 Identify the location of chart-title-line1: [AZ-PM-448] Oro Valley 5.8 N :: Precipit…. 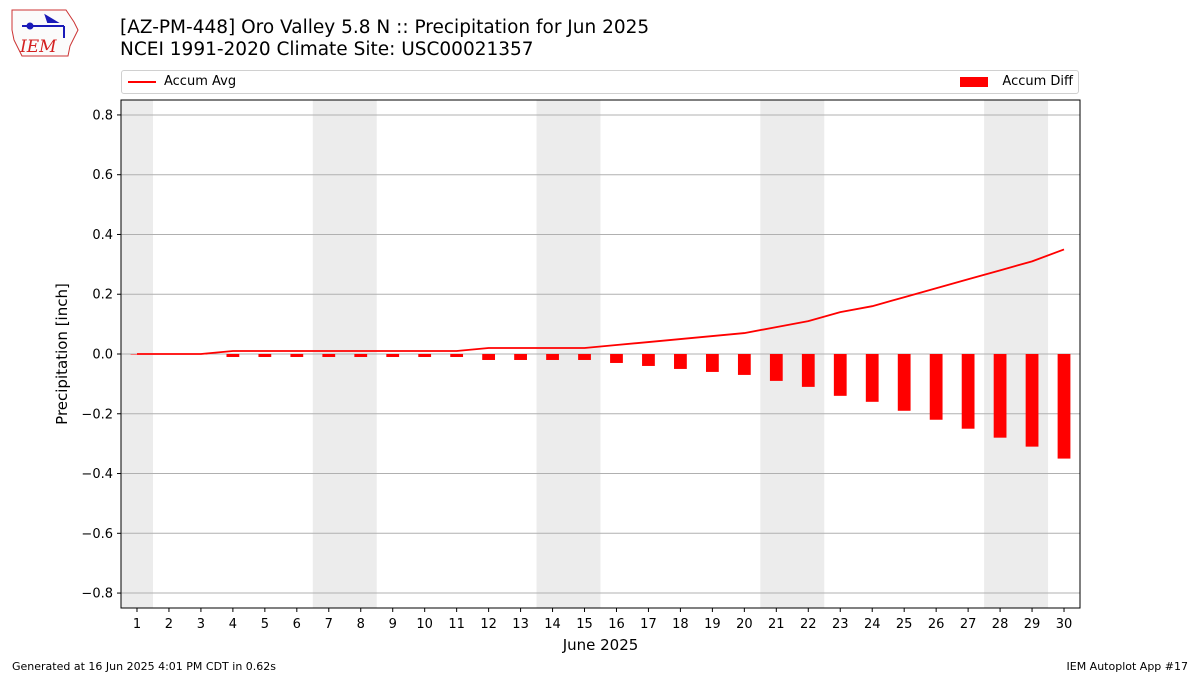
(385, 27).